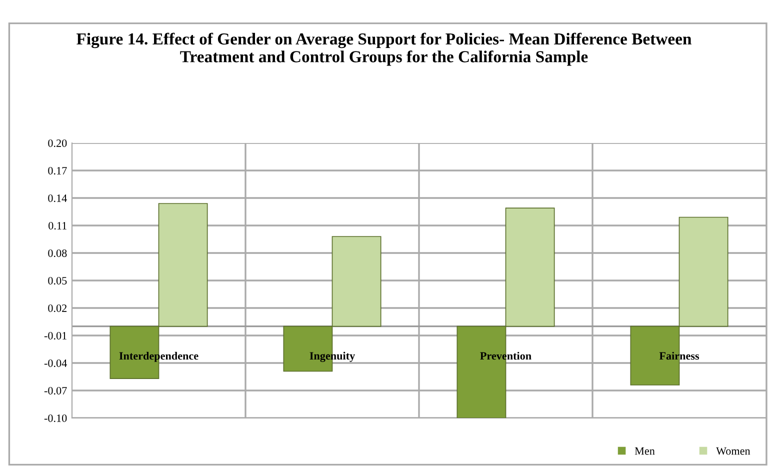  What do you see at coordinates (55, 390) in the screenshot?
I see `y-tick-label: -0.07` at bounding box center [55, 390].